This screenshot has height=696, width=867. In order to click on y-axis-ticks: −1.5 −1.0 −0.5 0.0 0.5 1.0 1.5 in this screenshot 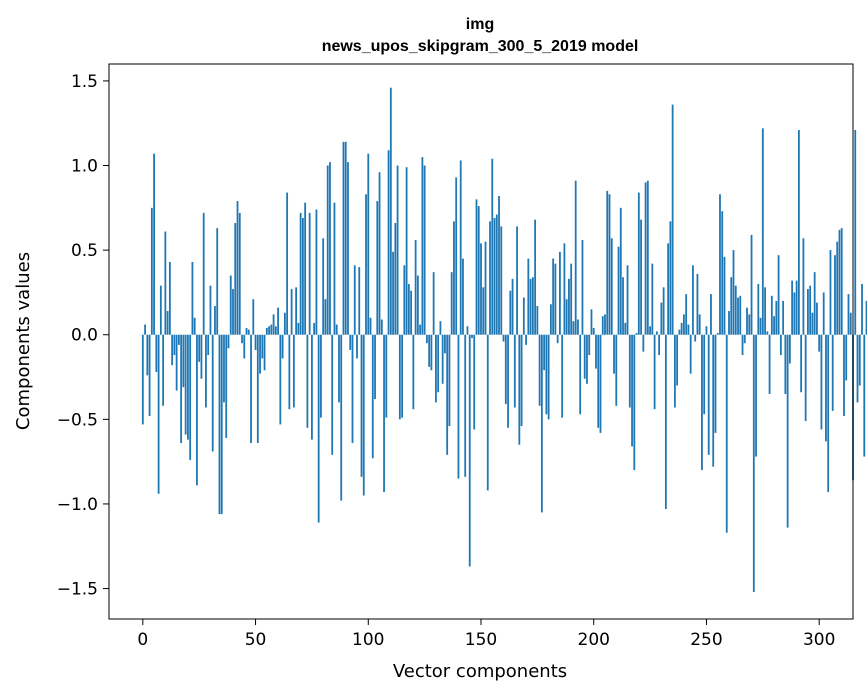, I will do `click(83, 336)`.